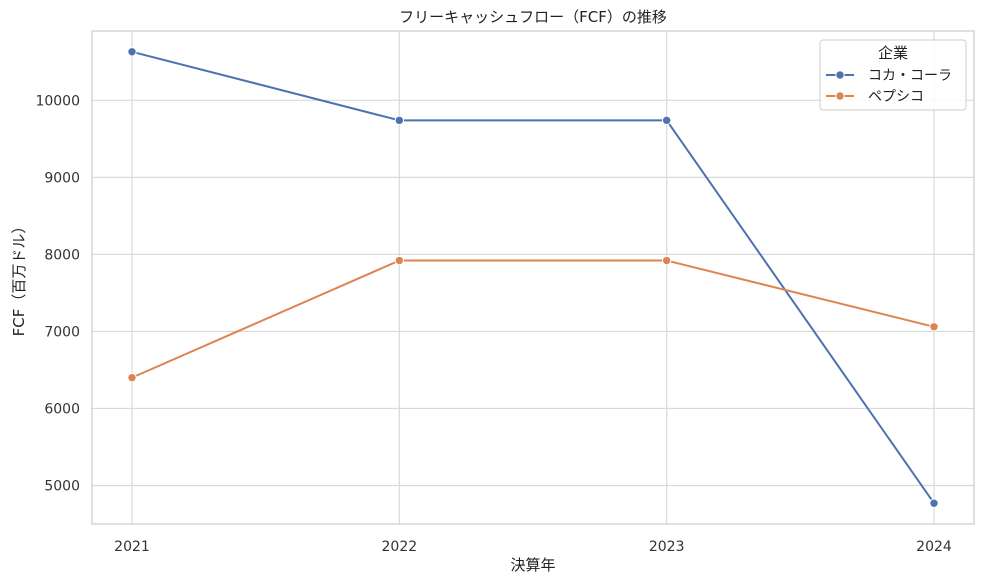  What do you see at coordinates (893, 53) in the screenshot?
I see `legend-title: 企業` at bounding box center [893, 53].